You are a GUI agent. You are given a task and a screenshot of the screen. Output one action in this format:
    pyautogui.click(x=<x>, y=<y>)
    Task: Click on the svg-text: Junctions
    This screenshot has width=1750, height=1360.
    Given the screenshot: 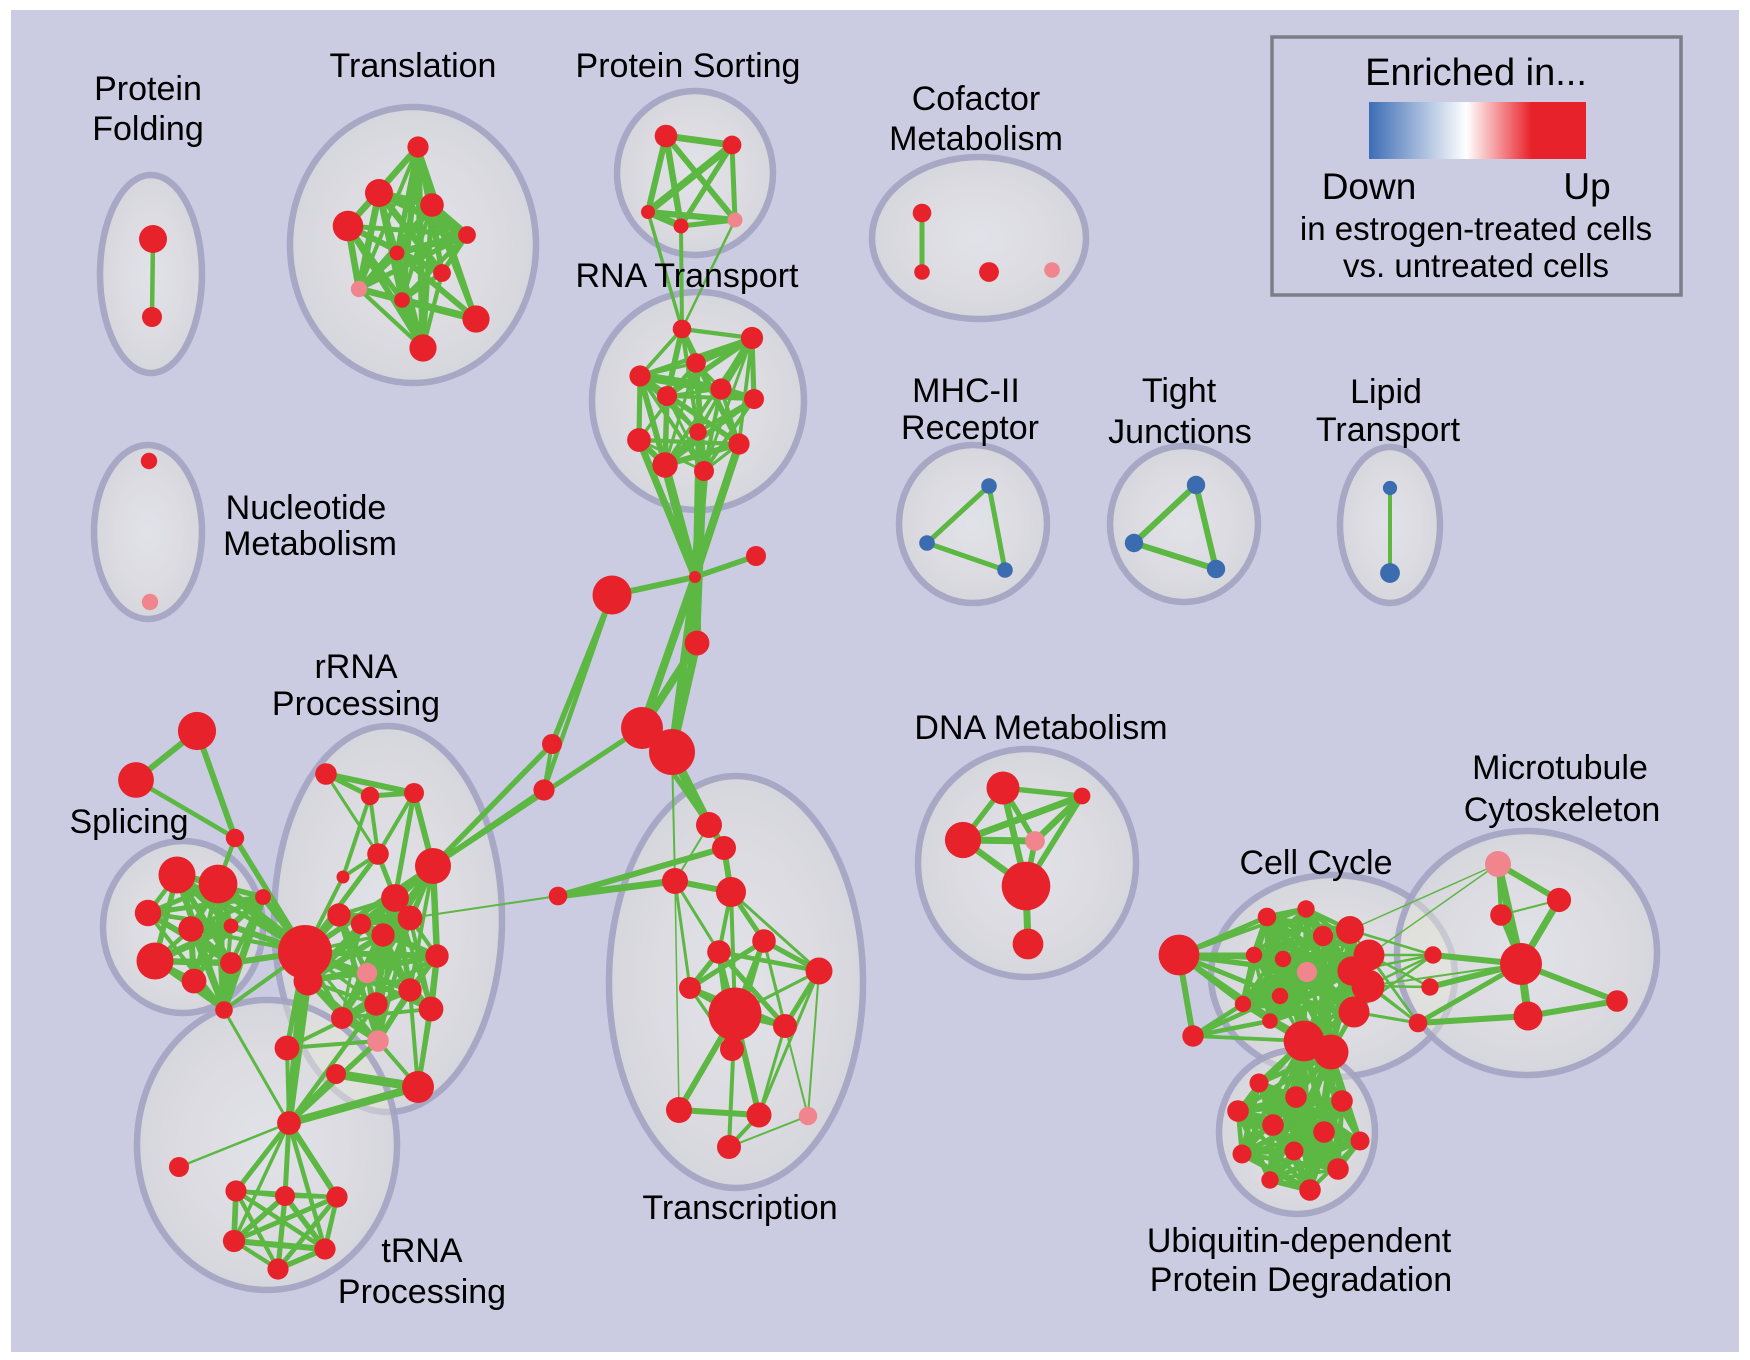 What is the action you would take?
    pyautogui.click(x=1180, y=432)
    